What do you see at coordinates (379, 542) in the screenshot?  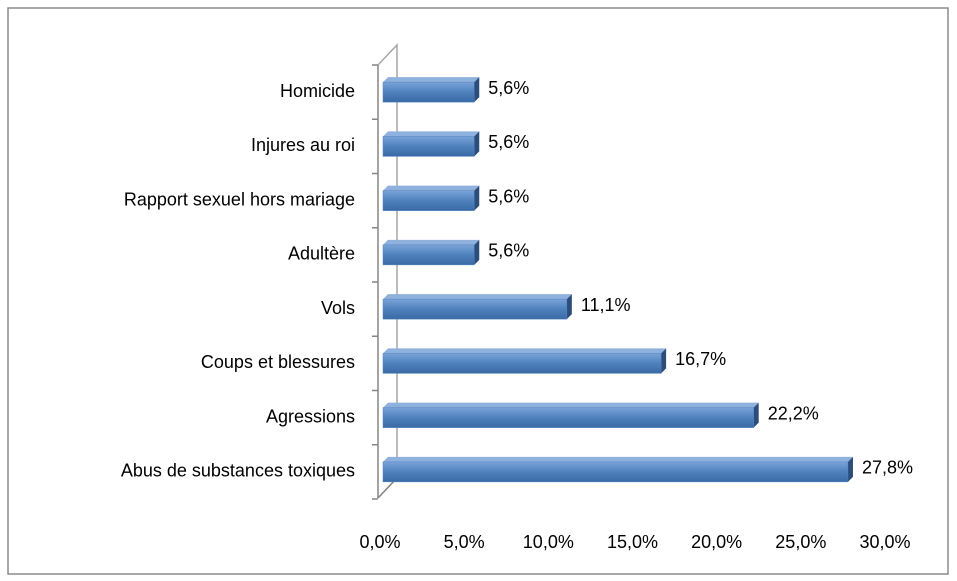 I see `x-tick-label: 0,0%` at bounding box center [379, 542].